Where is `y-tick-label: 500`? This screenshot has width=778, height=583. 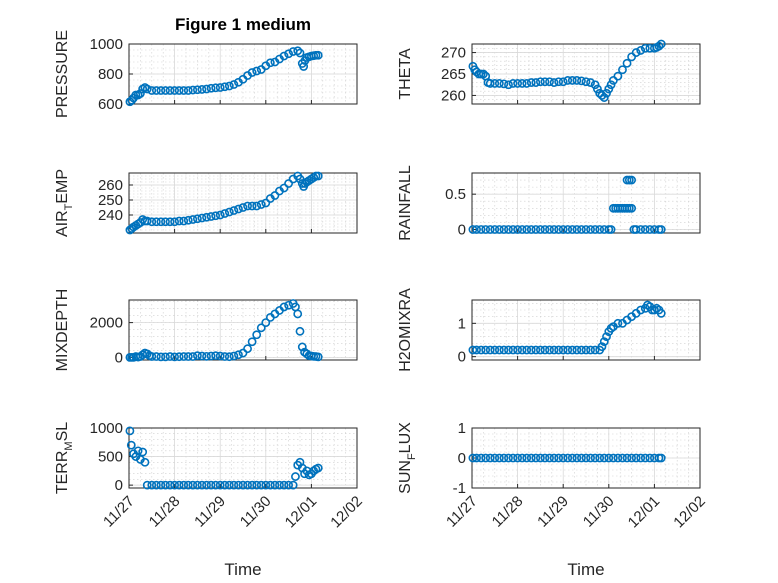
y-tick-label: 500 is located at coordinates (110, 457).